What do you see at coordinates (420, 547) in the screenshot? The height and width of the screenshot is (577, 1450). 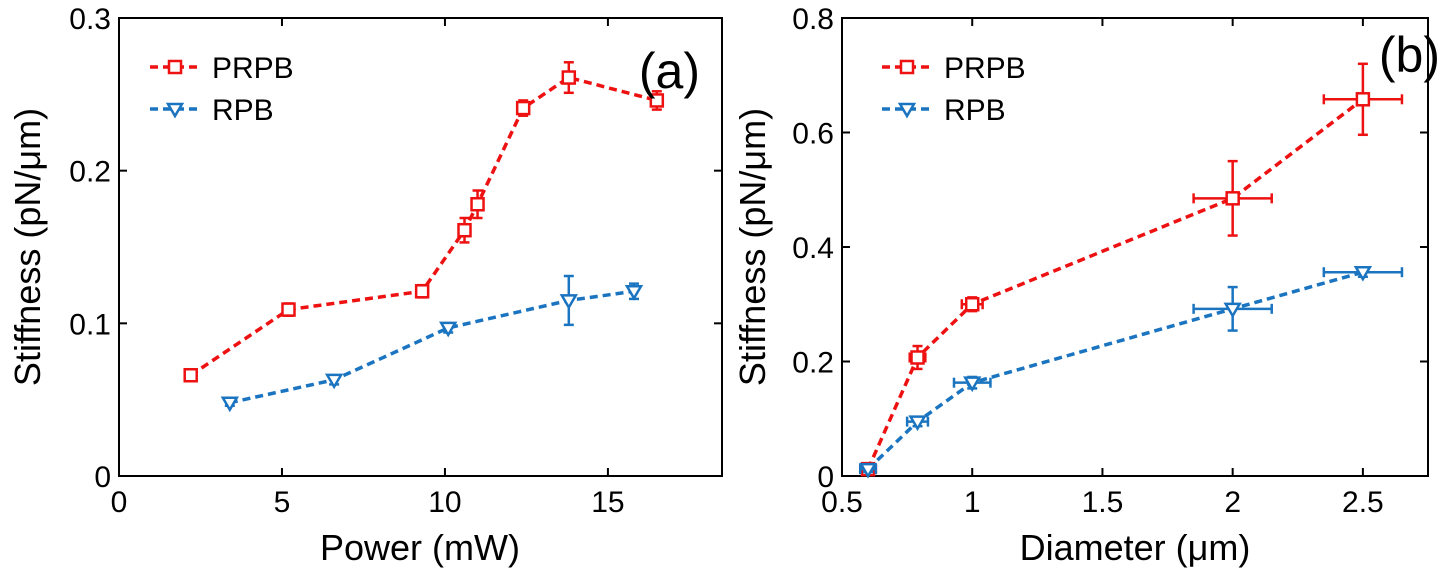 I see `panel-a-x-axis-title: Power (mW)` at bounding box center [420, 547].